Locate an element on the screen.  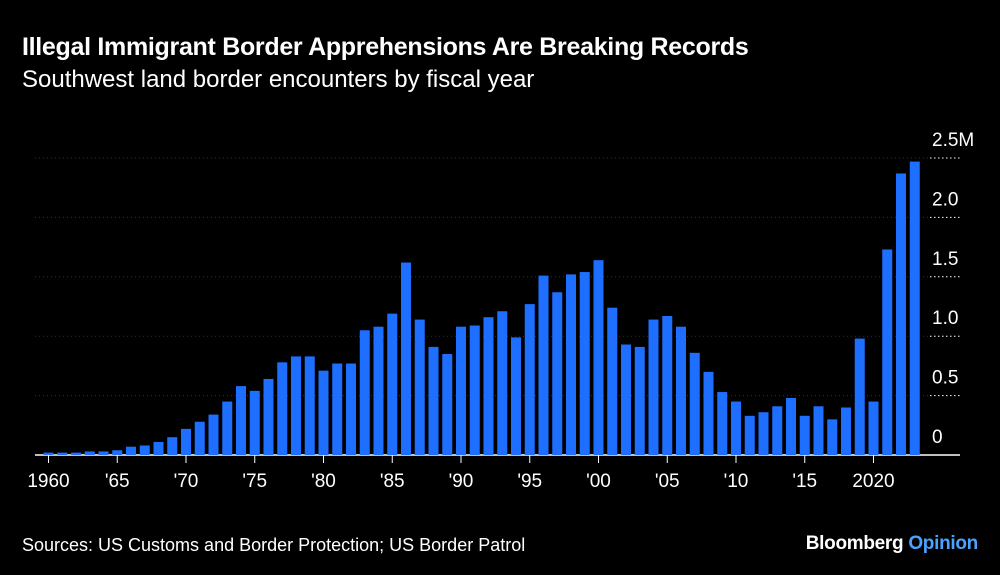
x-axis-ticks is located at coordinates (461, 459).